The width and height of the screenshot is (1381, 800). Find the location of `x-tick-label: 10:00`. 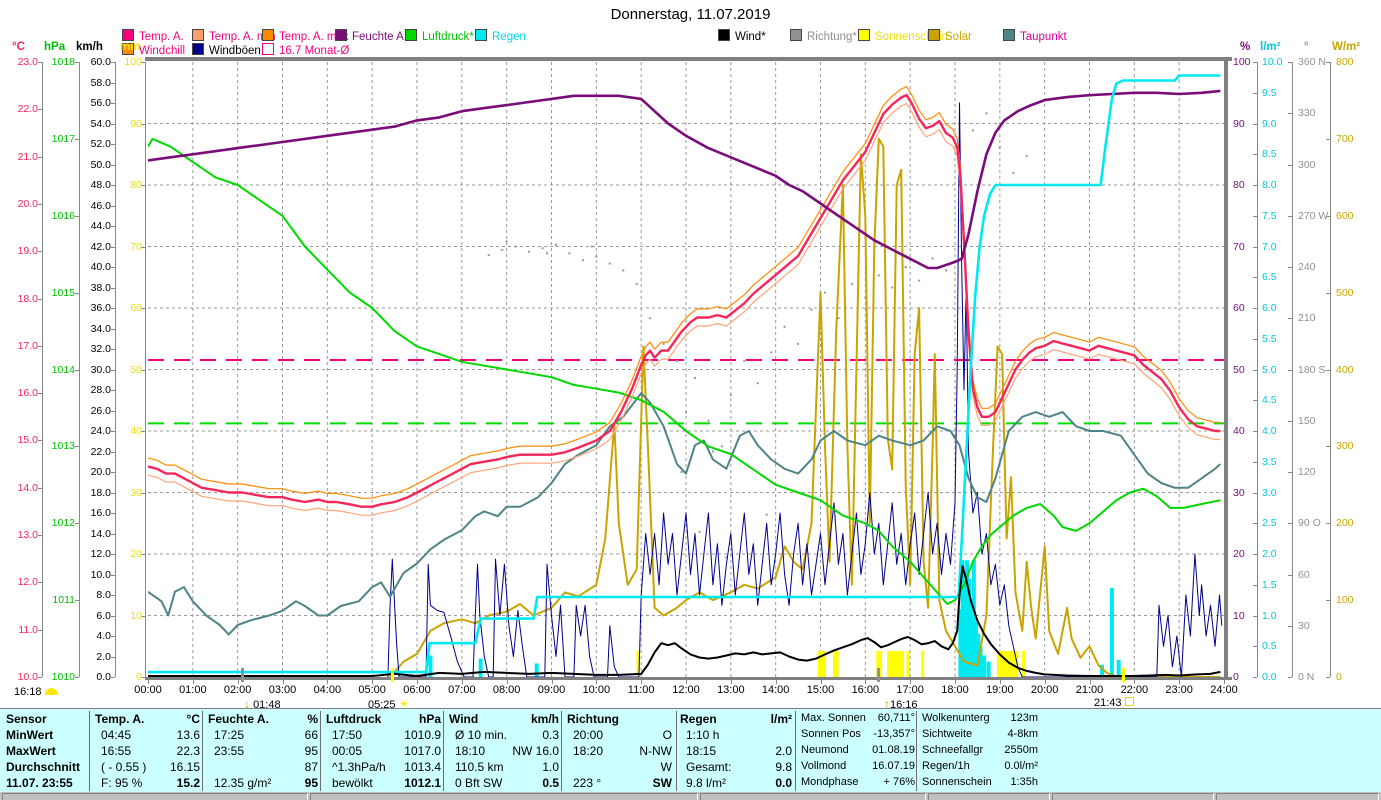

x-tick-label: 10:00 is located at coordinates (596, 690).